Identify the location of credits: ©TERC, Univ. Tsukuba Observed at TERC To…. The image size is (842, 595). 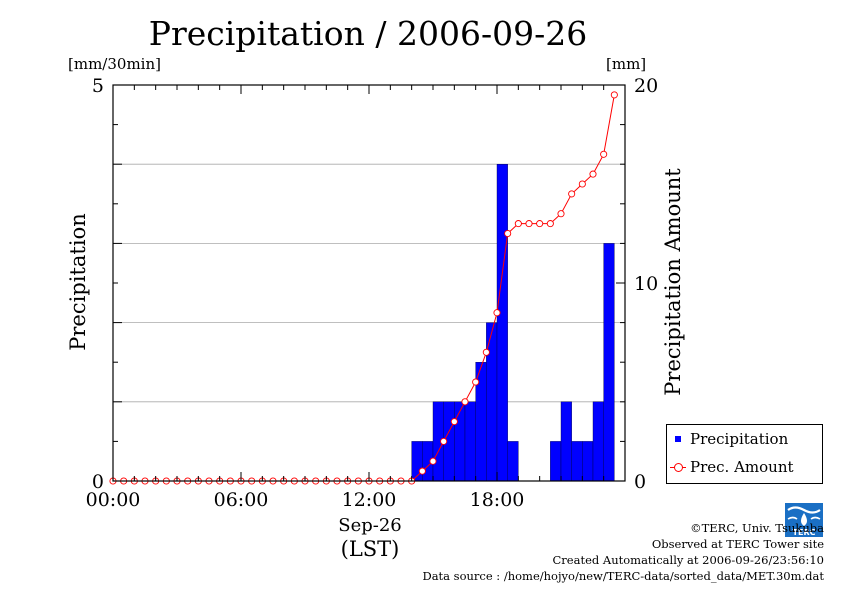
(623, 552).